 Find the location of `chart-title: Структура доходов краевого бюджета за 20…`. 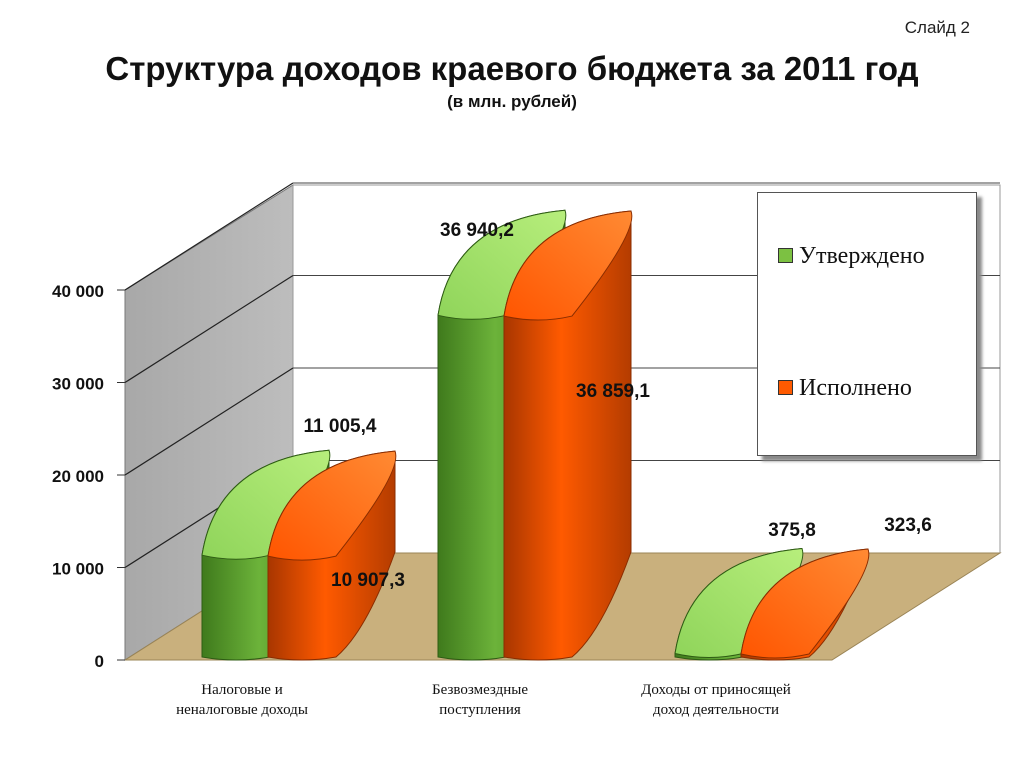

chart-title: Структура доходов краевого бюджета за 20… is located at coordinates (512, 68).